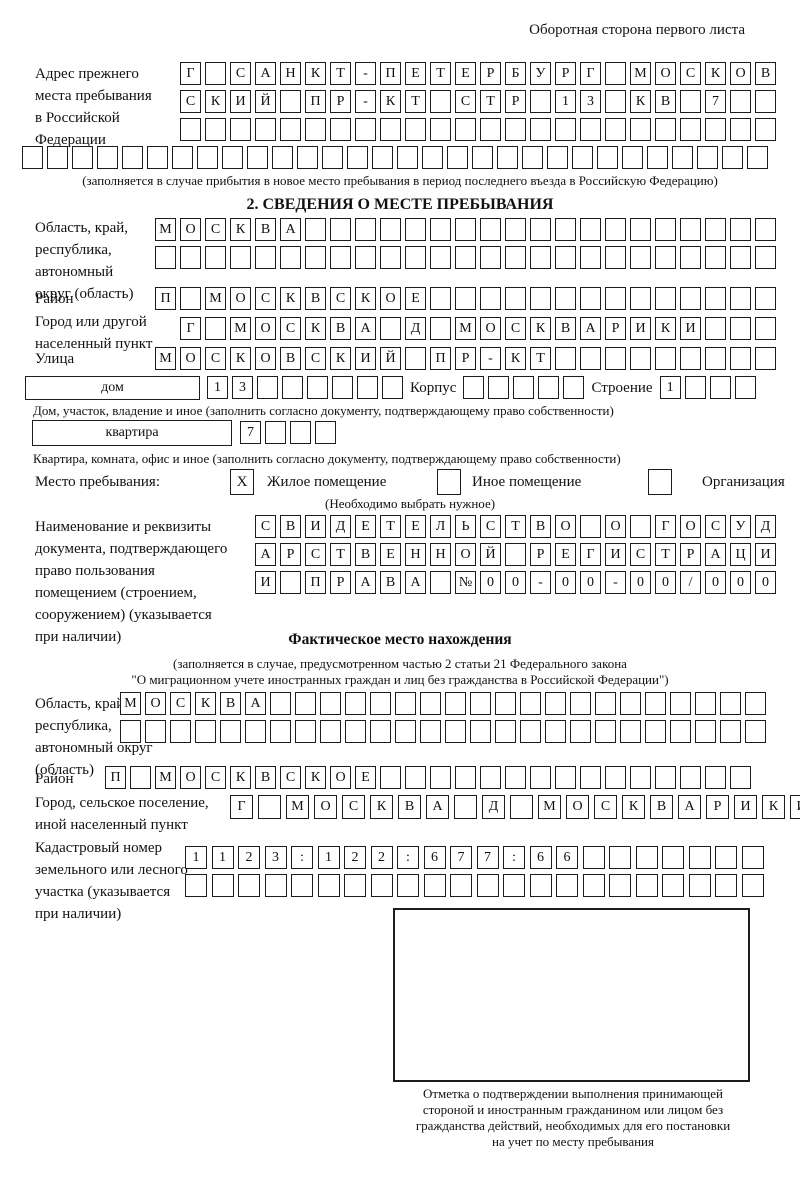 Image resolution: width=800 pixels, height=1180 pixels. What do you see at coordinates (415, 526) in the screenshot?
I see `char-cell: Е` at bounding box center [415, 526].